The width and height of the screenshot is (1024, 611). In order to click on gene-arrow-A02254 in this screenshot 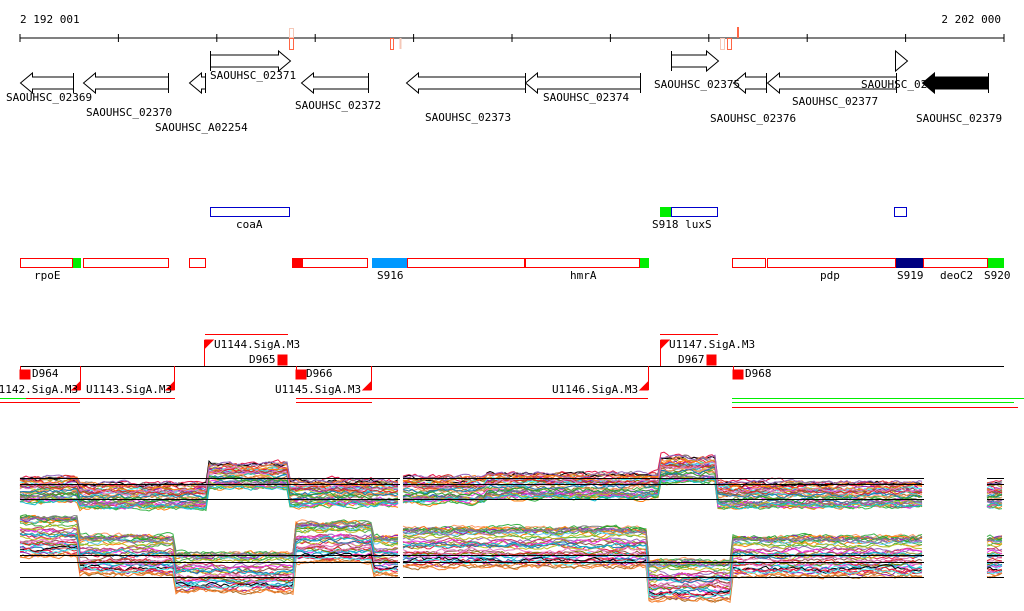, I will do `click(197, 83)`.